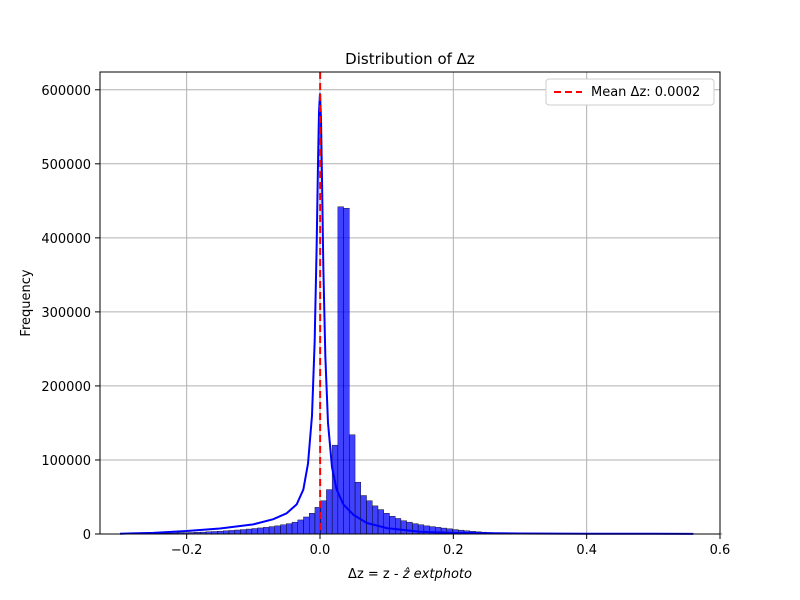  I want to click on legend-box, so click(630, 92).